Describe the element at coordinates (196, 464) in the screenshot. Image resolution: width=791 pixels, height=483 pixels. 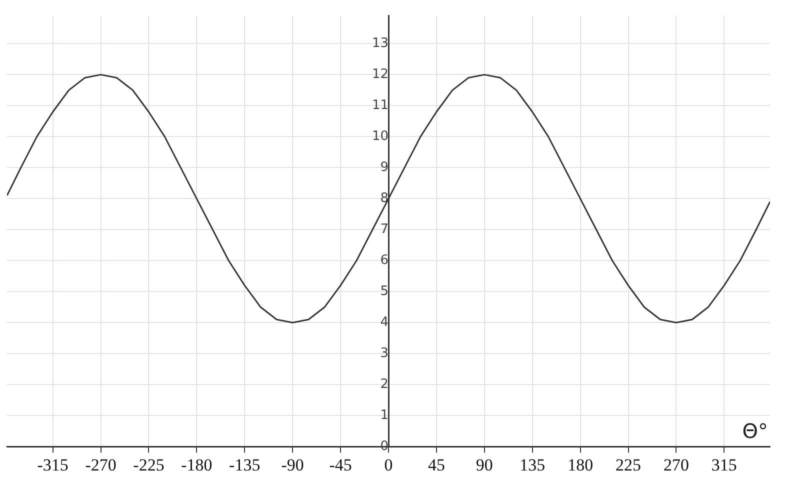
I see `x-tick-label: -180` at that location.